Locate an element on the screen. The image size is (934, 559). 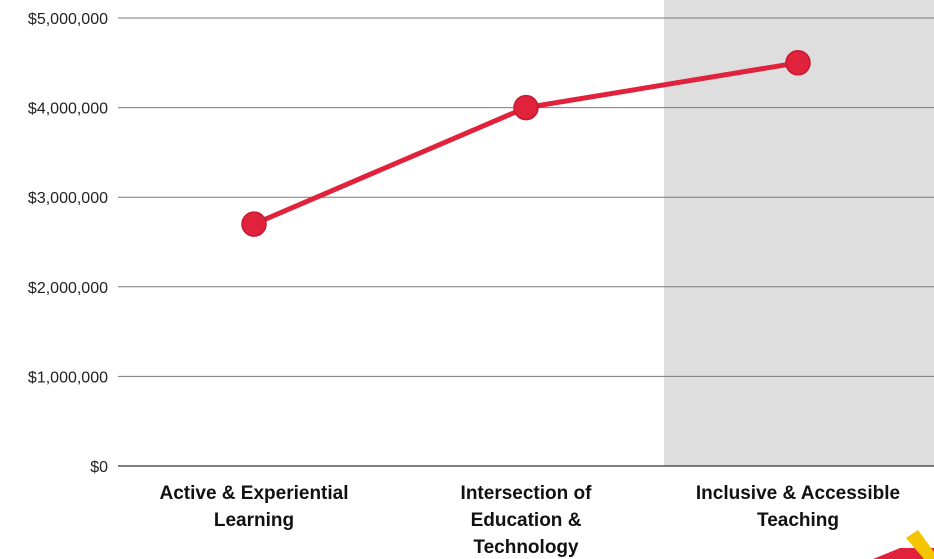
x-category-label-line: Education & is located at coordinates (526, 520).